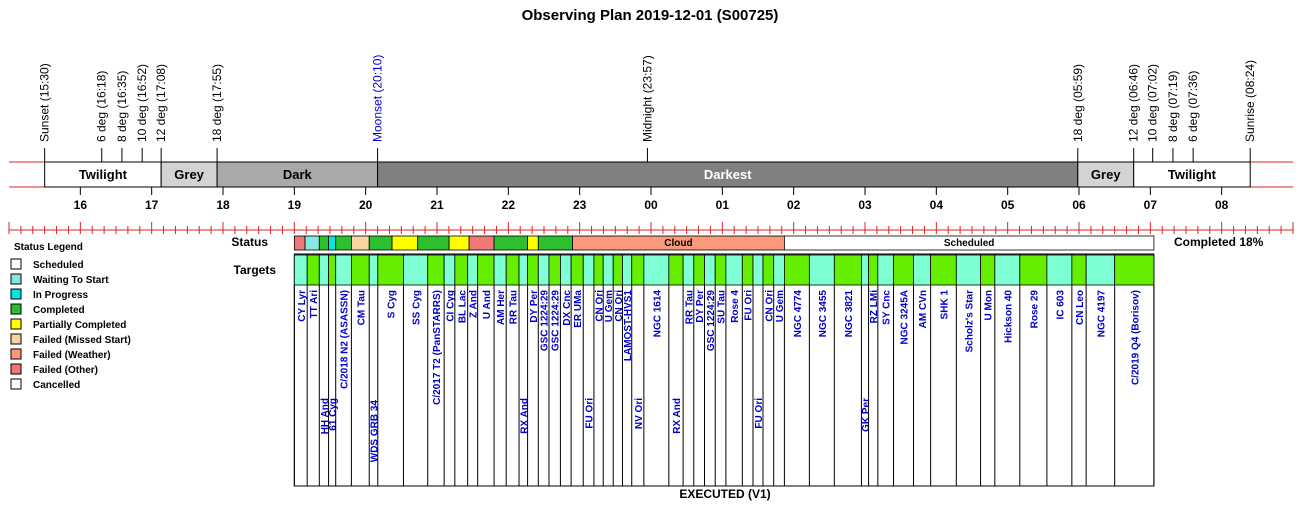  Describe the element at coordinates (849, 314) in the screenshot. I see `target-label: NGC 3821` at that location.